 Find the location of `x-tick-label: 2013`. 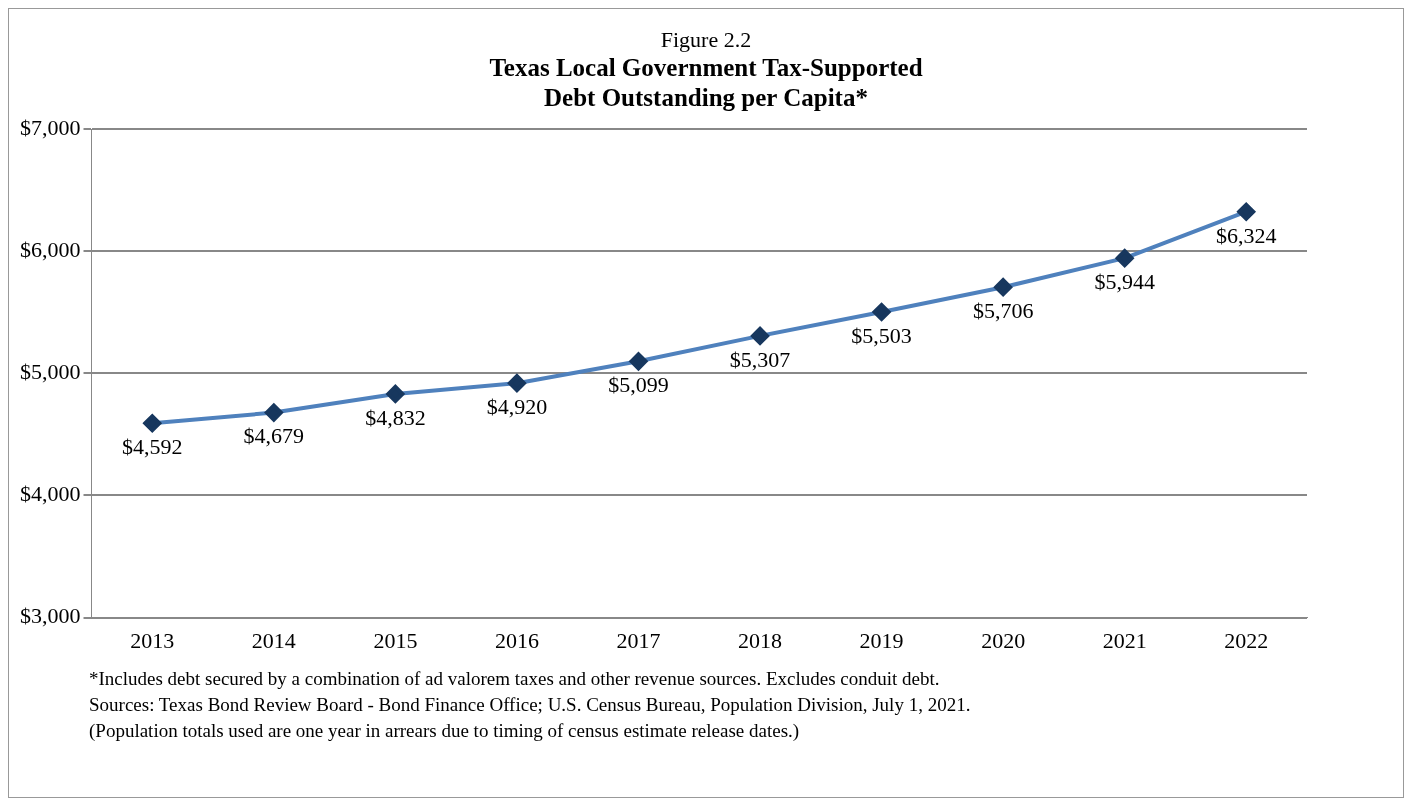

x-tick-label: 2013 is located at coordinates (152, 640).